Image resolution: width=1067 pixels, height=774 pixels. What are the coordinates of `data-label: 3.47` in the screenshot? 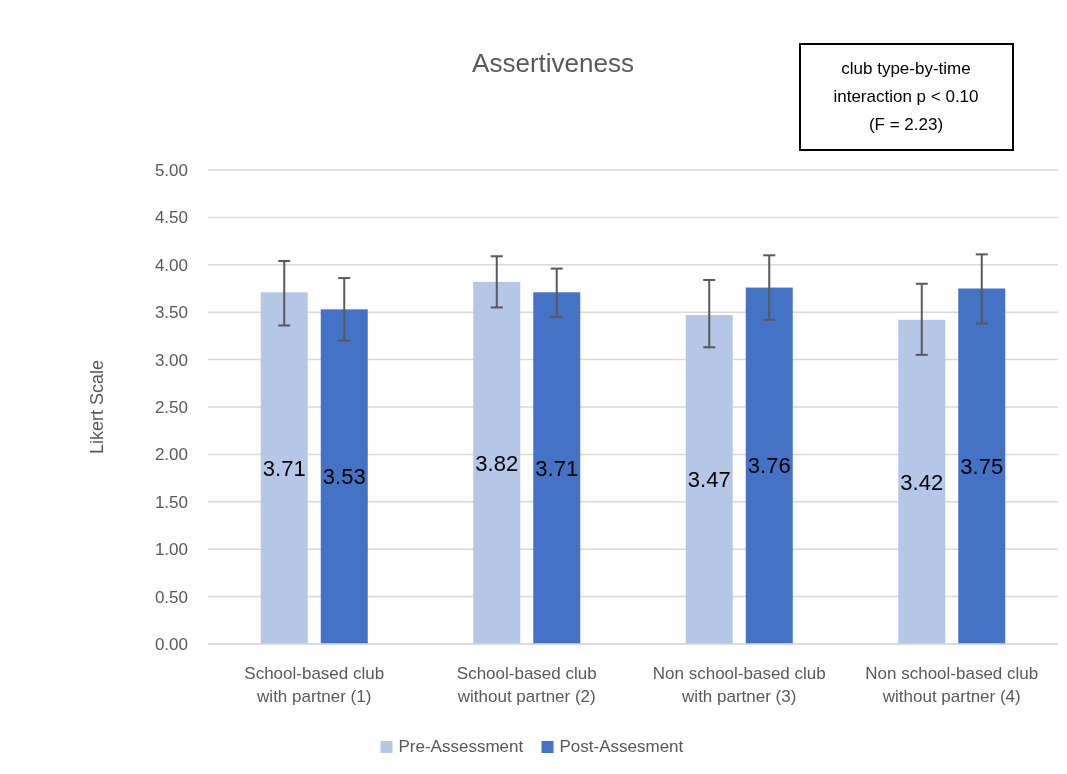 It's located at (709, 480).